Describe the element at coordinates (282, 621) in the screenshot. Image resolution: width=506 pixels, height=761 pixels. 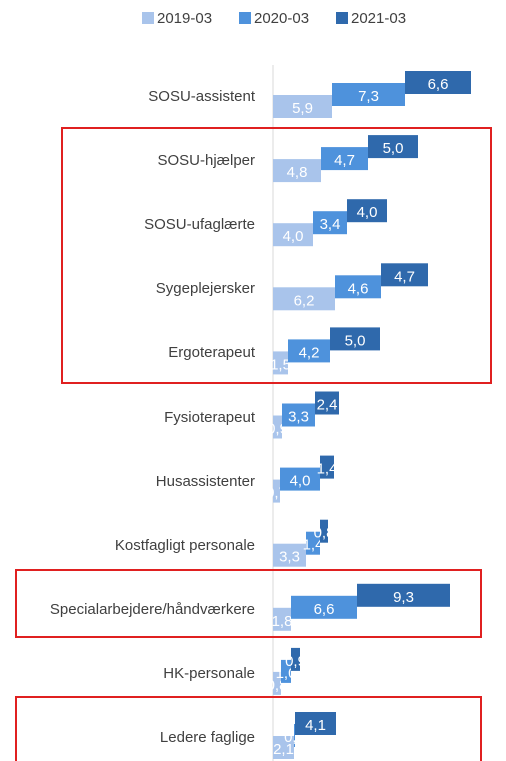
I see `value-label: 1,8` at that location.